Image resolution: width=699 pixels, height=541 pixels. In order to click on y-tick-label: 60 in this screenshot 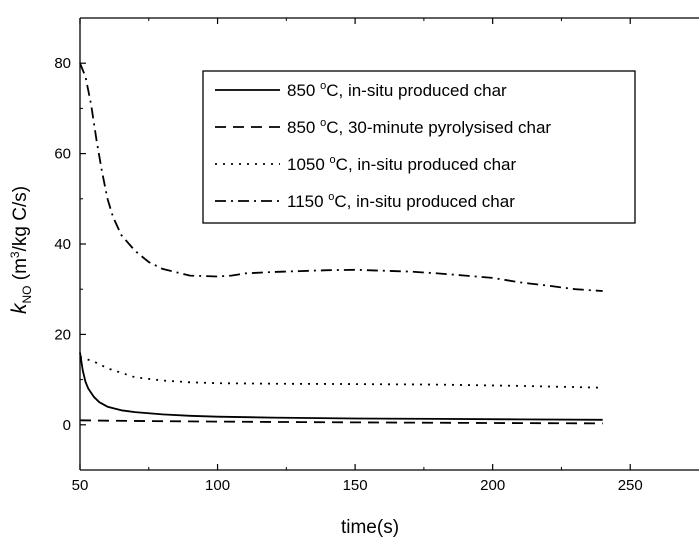, I will do `click(62, 154)`.